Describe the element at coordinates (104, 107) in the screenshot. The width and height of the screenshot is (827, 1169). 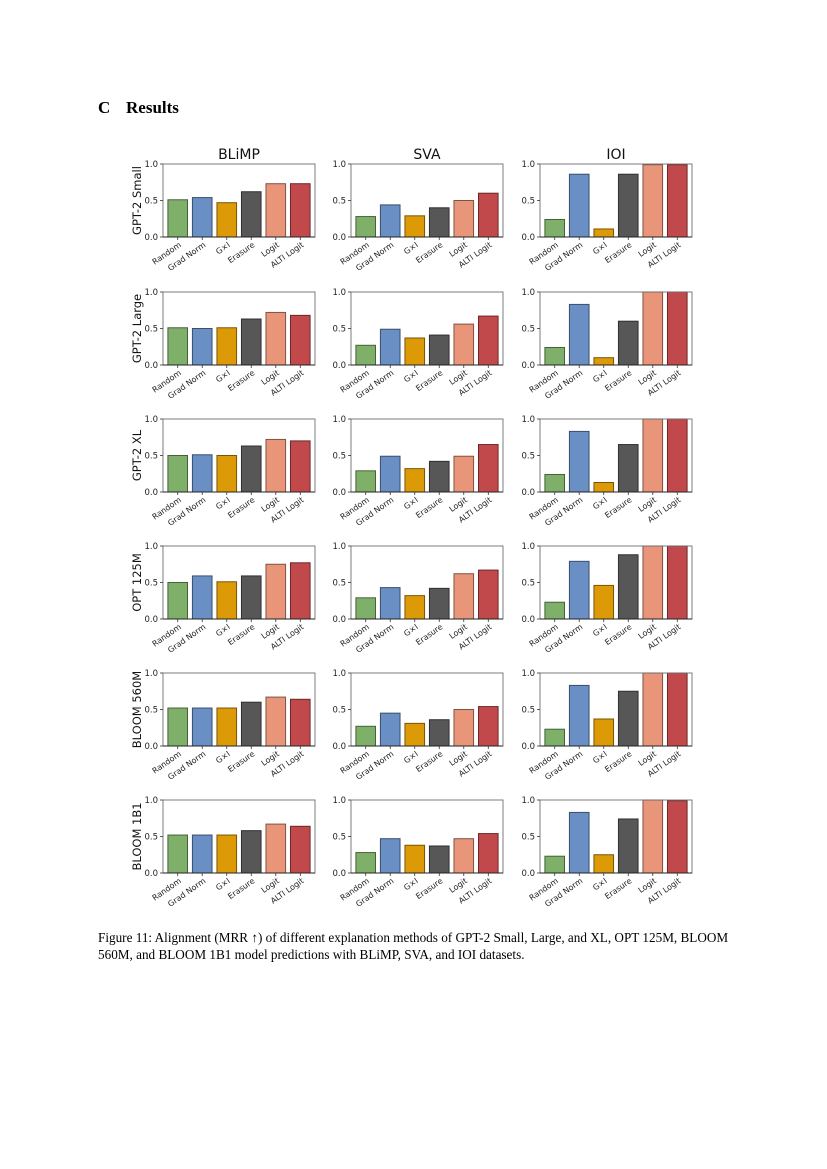
I see `section-number: C` at that location.